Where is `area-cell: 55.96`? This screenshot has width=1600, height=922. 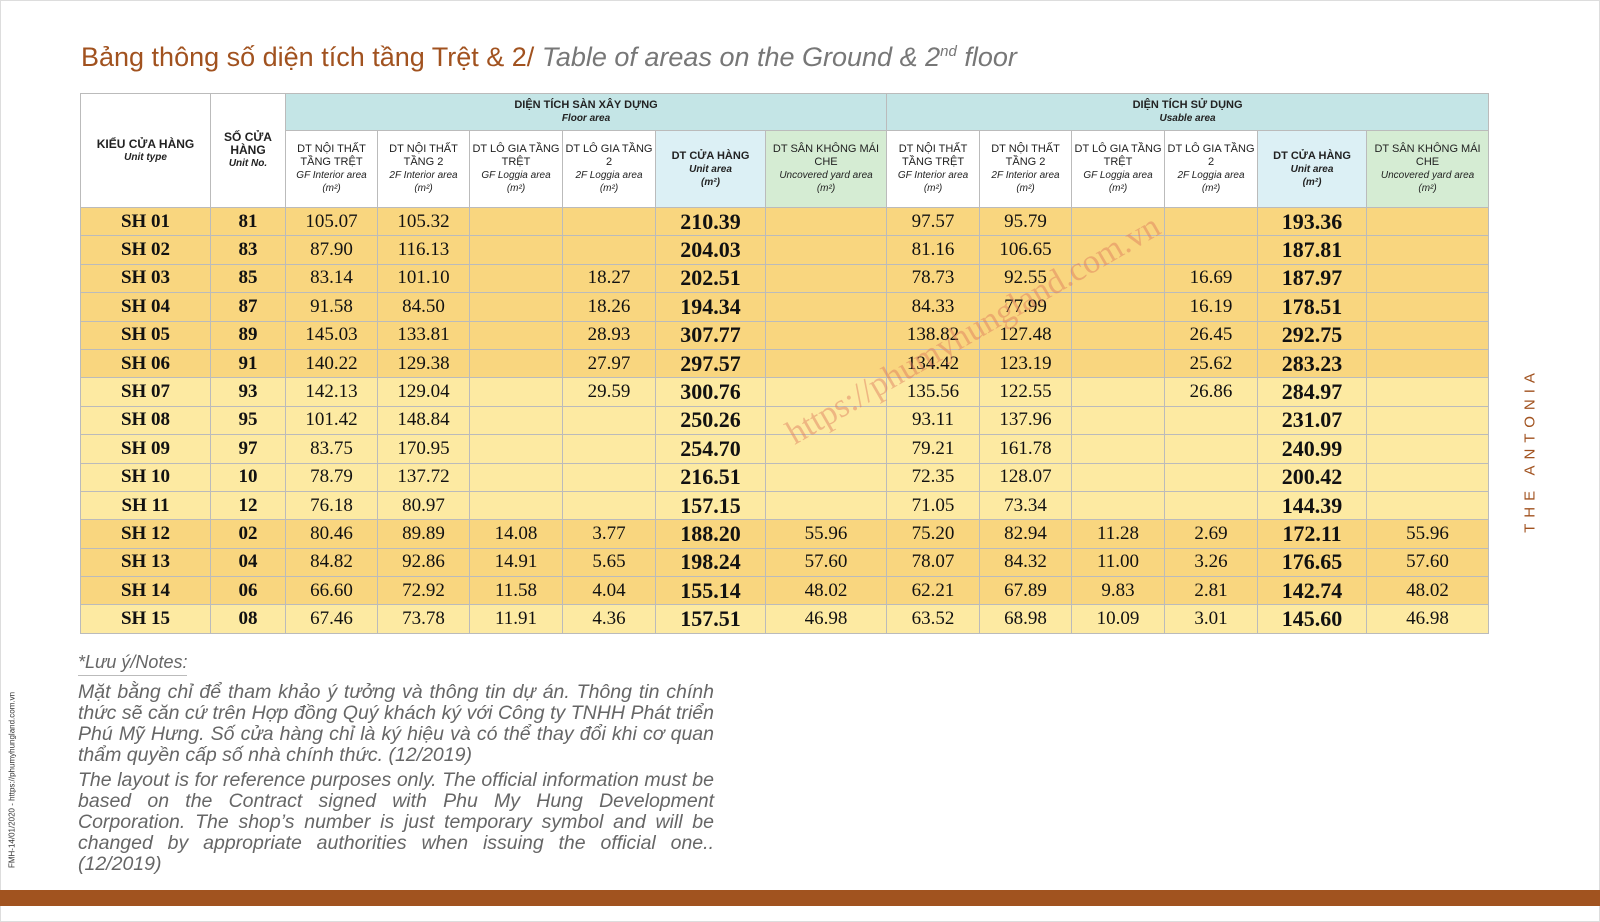 area-cell: 55.96 is located at coordinates (826, 534).